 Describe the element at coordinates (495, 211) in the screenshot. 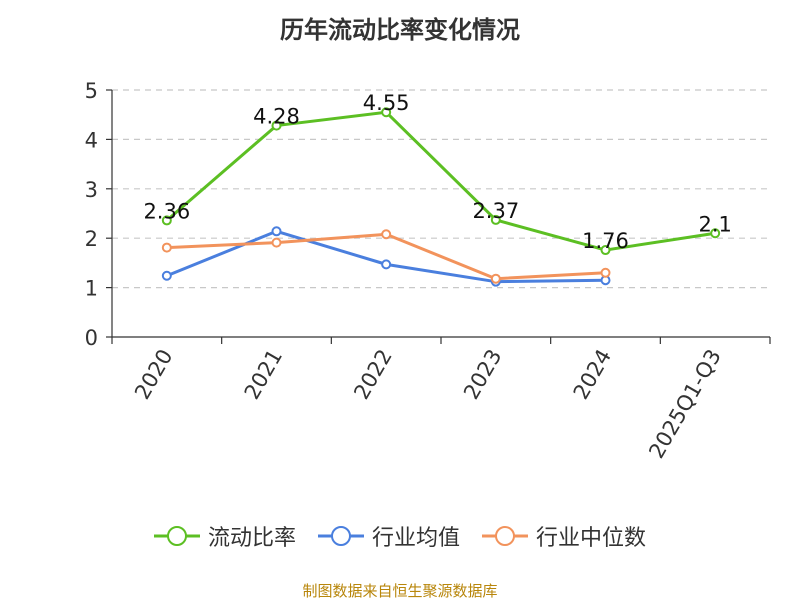

I see `data-label: 2.37` at that location.